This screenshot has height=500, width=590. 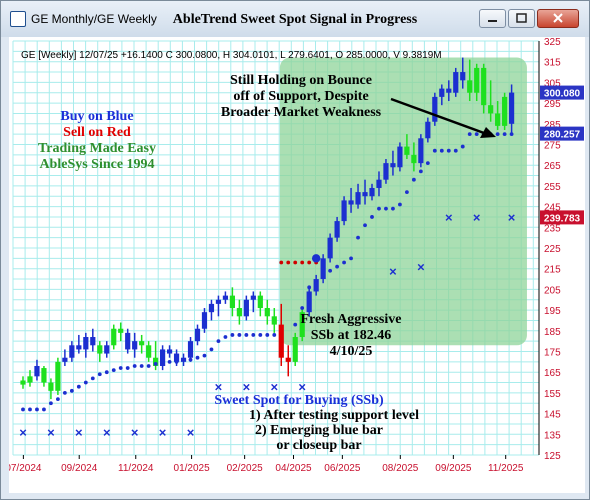 What do you see at coordinates (552, 435) in the screenshot?
I see `y-tick-label: 135` at bounding box center [552, 435].